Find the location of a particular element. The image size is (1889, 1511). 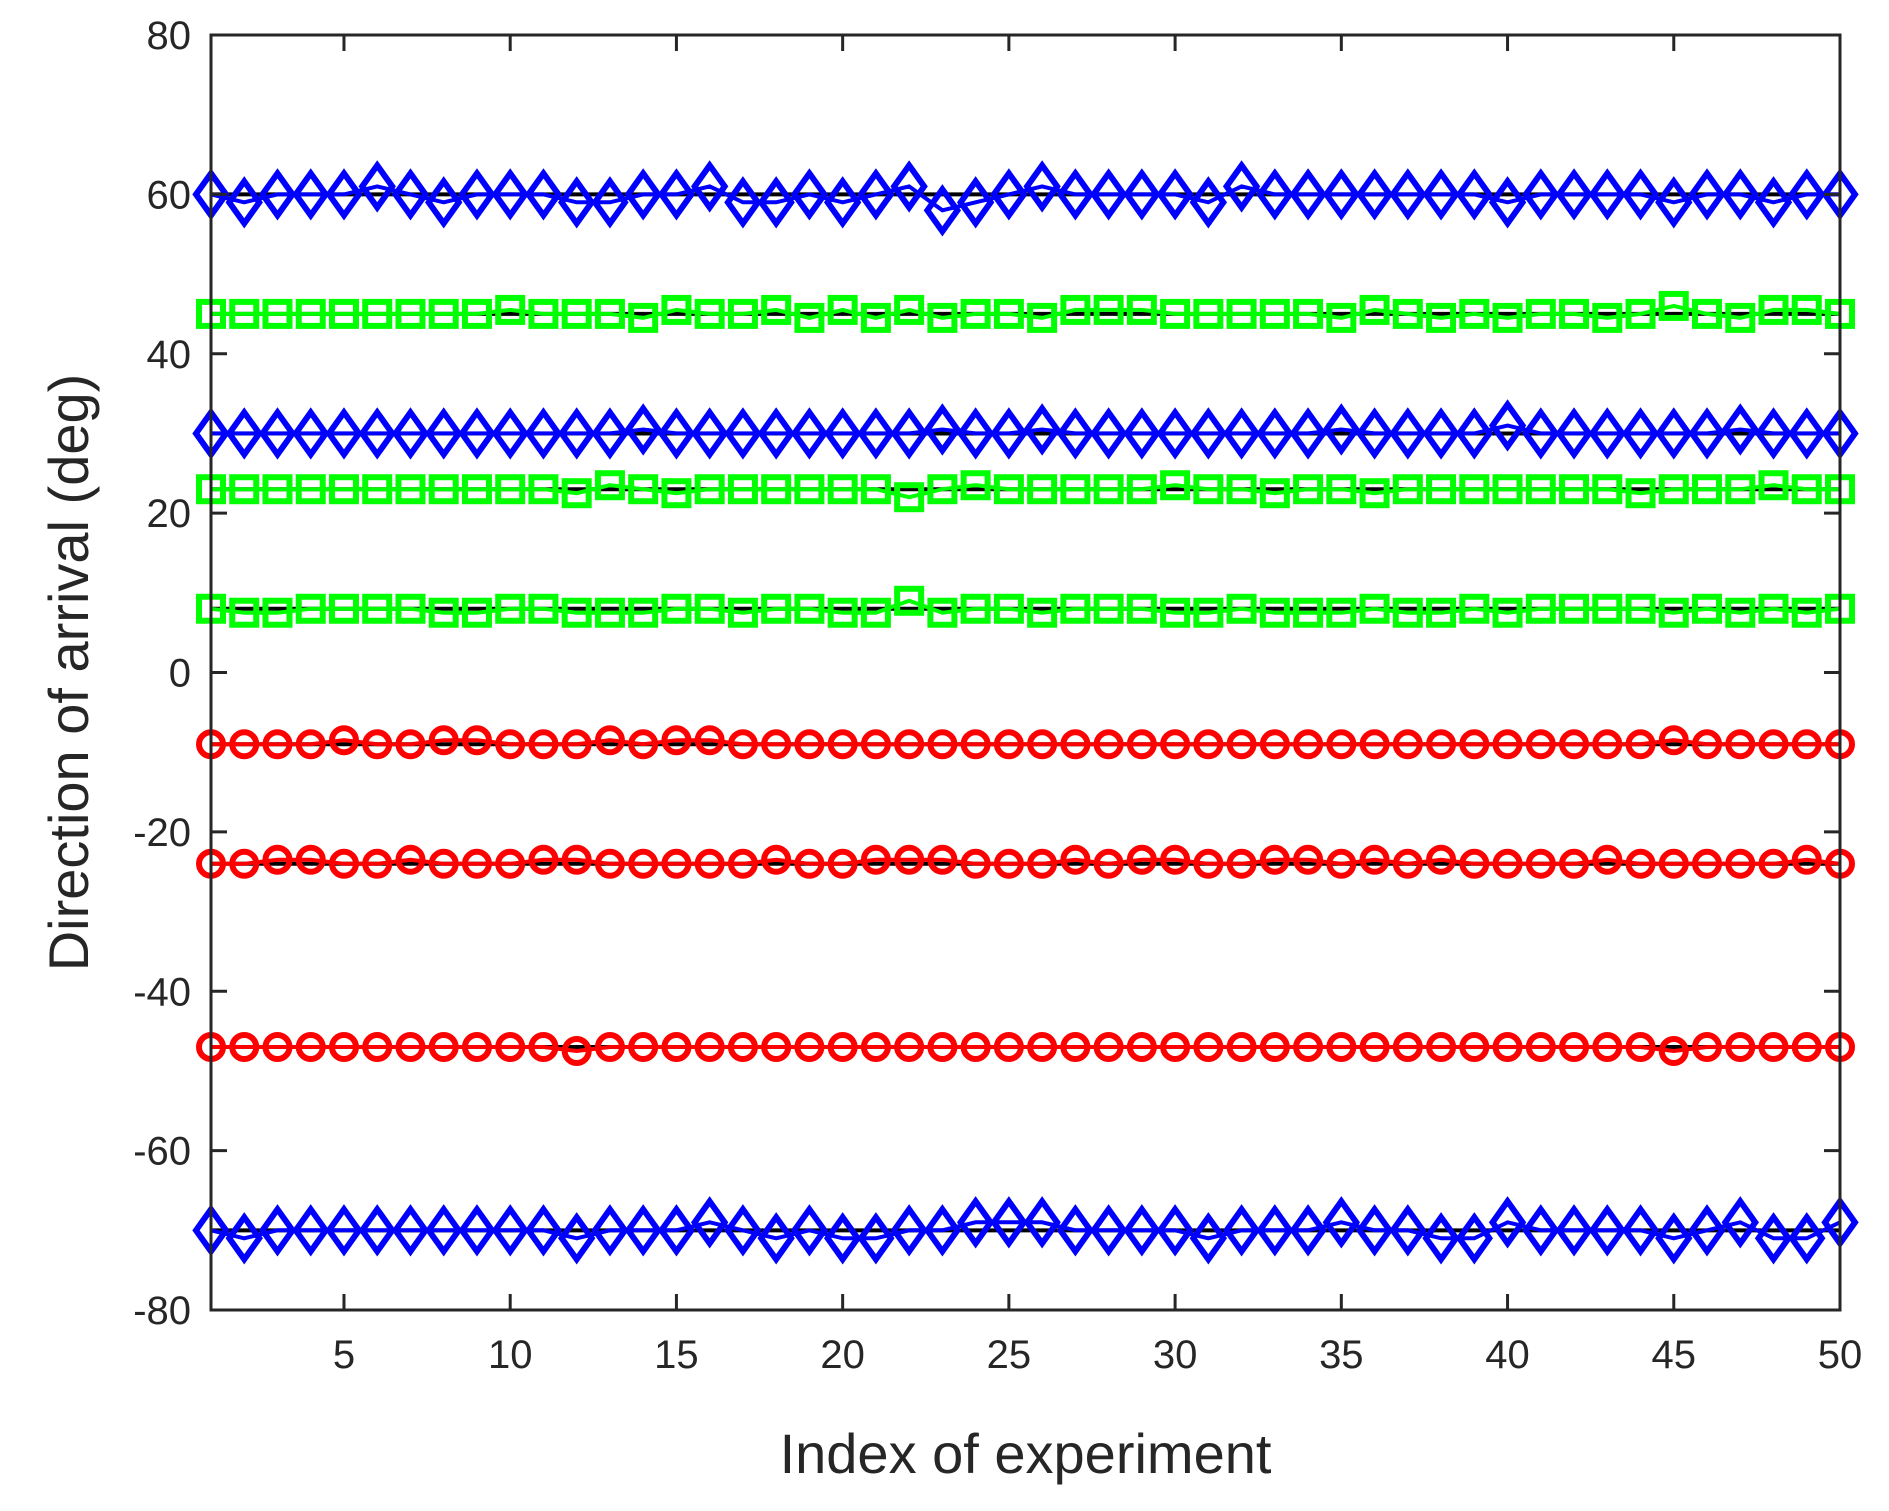

y-tick-label: -20 is located at coordinates (162, 833).